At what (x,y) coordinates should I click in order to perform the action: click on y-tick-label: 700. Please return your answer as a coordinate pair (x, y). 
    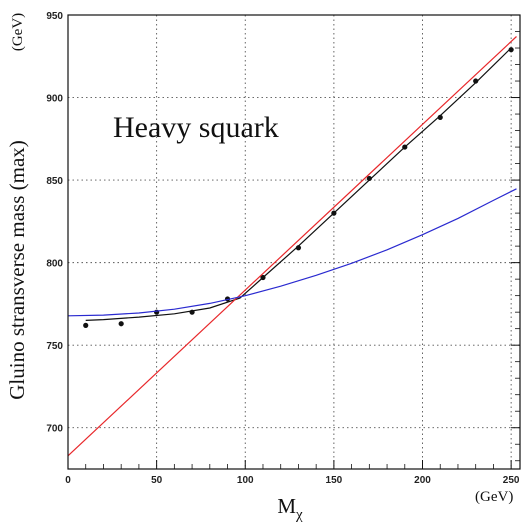
    Looking at the image, I should click on (54, 429).